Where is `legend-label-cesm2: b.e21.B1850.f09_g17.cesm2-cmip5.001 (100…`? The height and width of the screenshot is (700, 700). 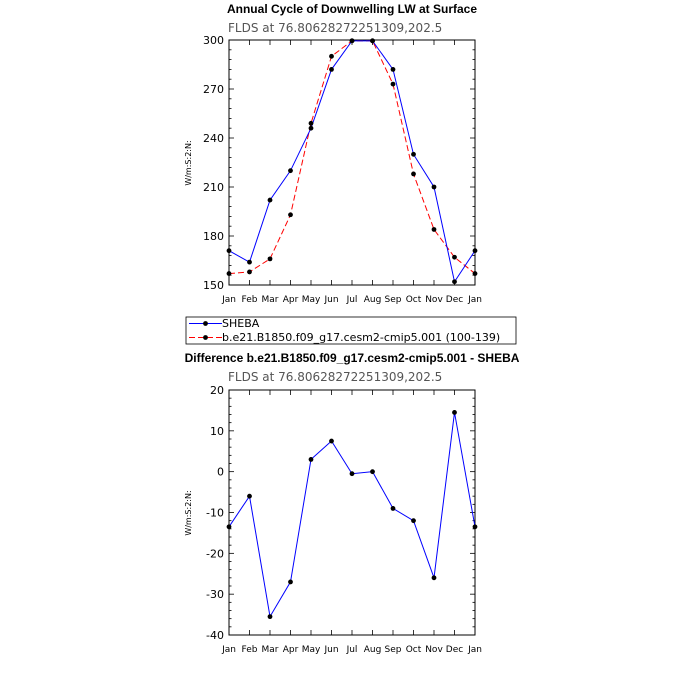 legend-label-cesm2: b.e21.B1850.f09_g17.cesm2-cmip5.001 (100… is located at coordinates (361, 337).